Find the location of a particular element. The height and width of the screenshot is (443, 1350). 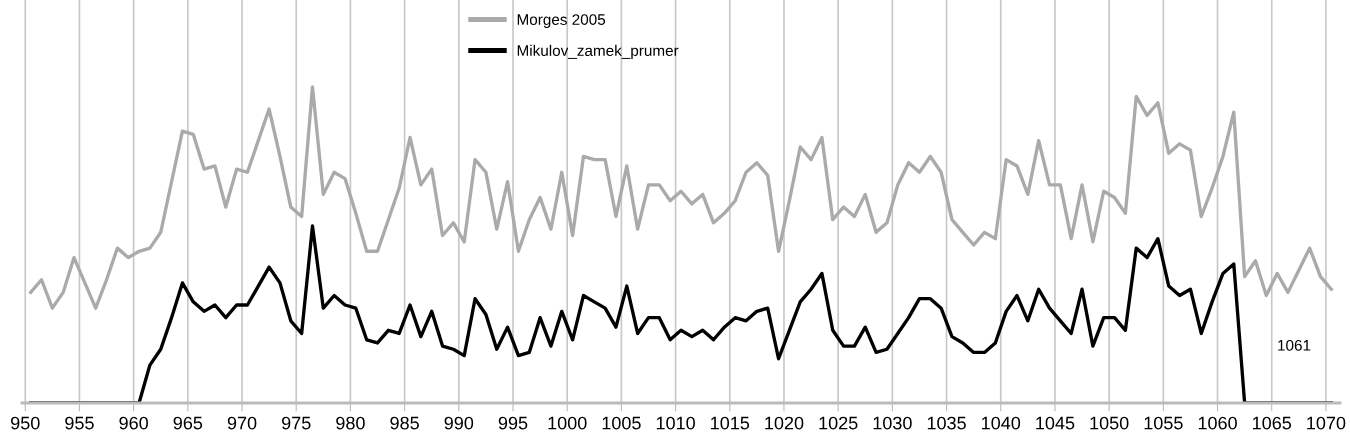

x-tick-label: 1070 is located at coordinates (1326, 423).